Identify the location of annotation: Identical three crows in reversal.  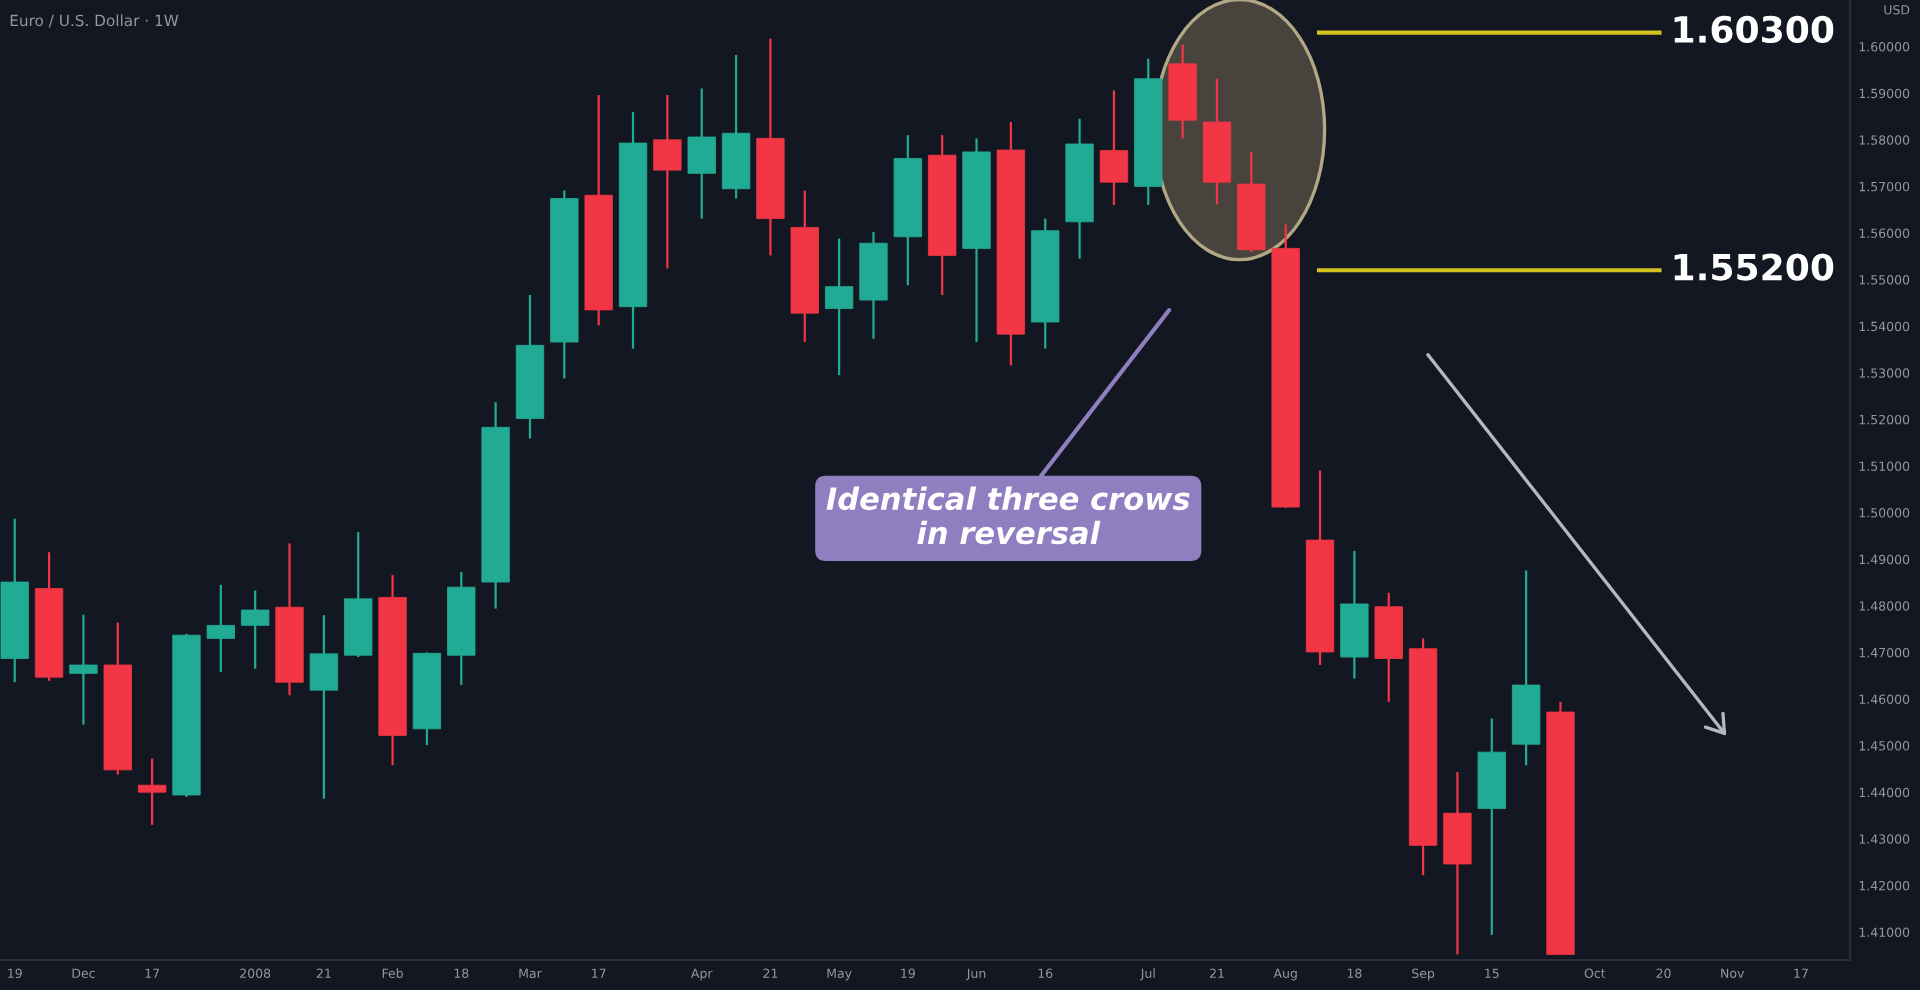
(1008, 515).